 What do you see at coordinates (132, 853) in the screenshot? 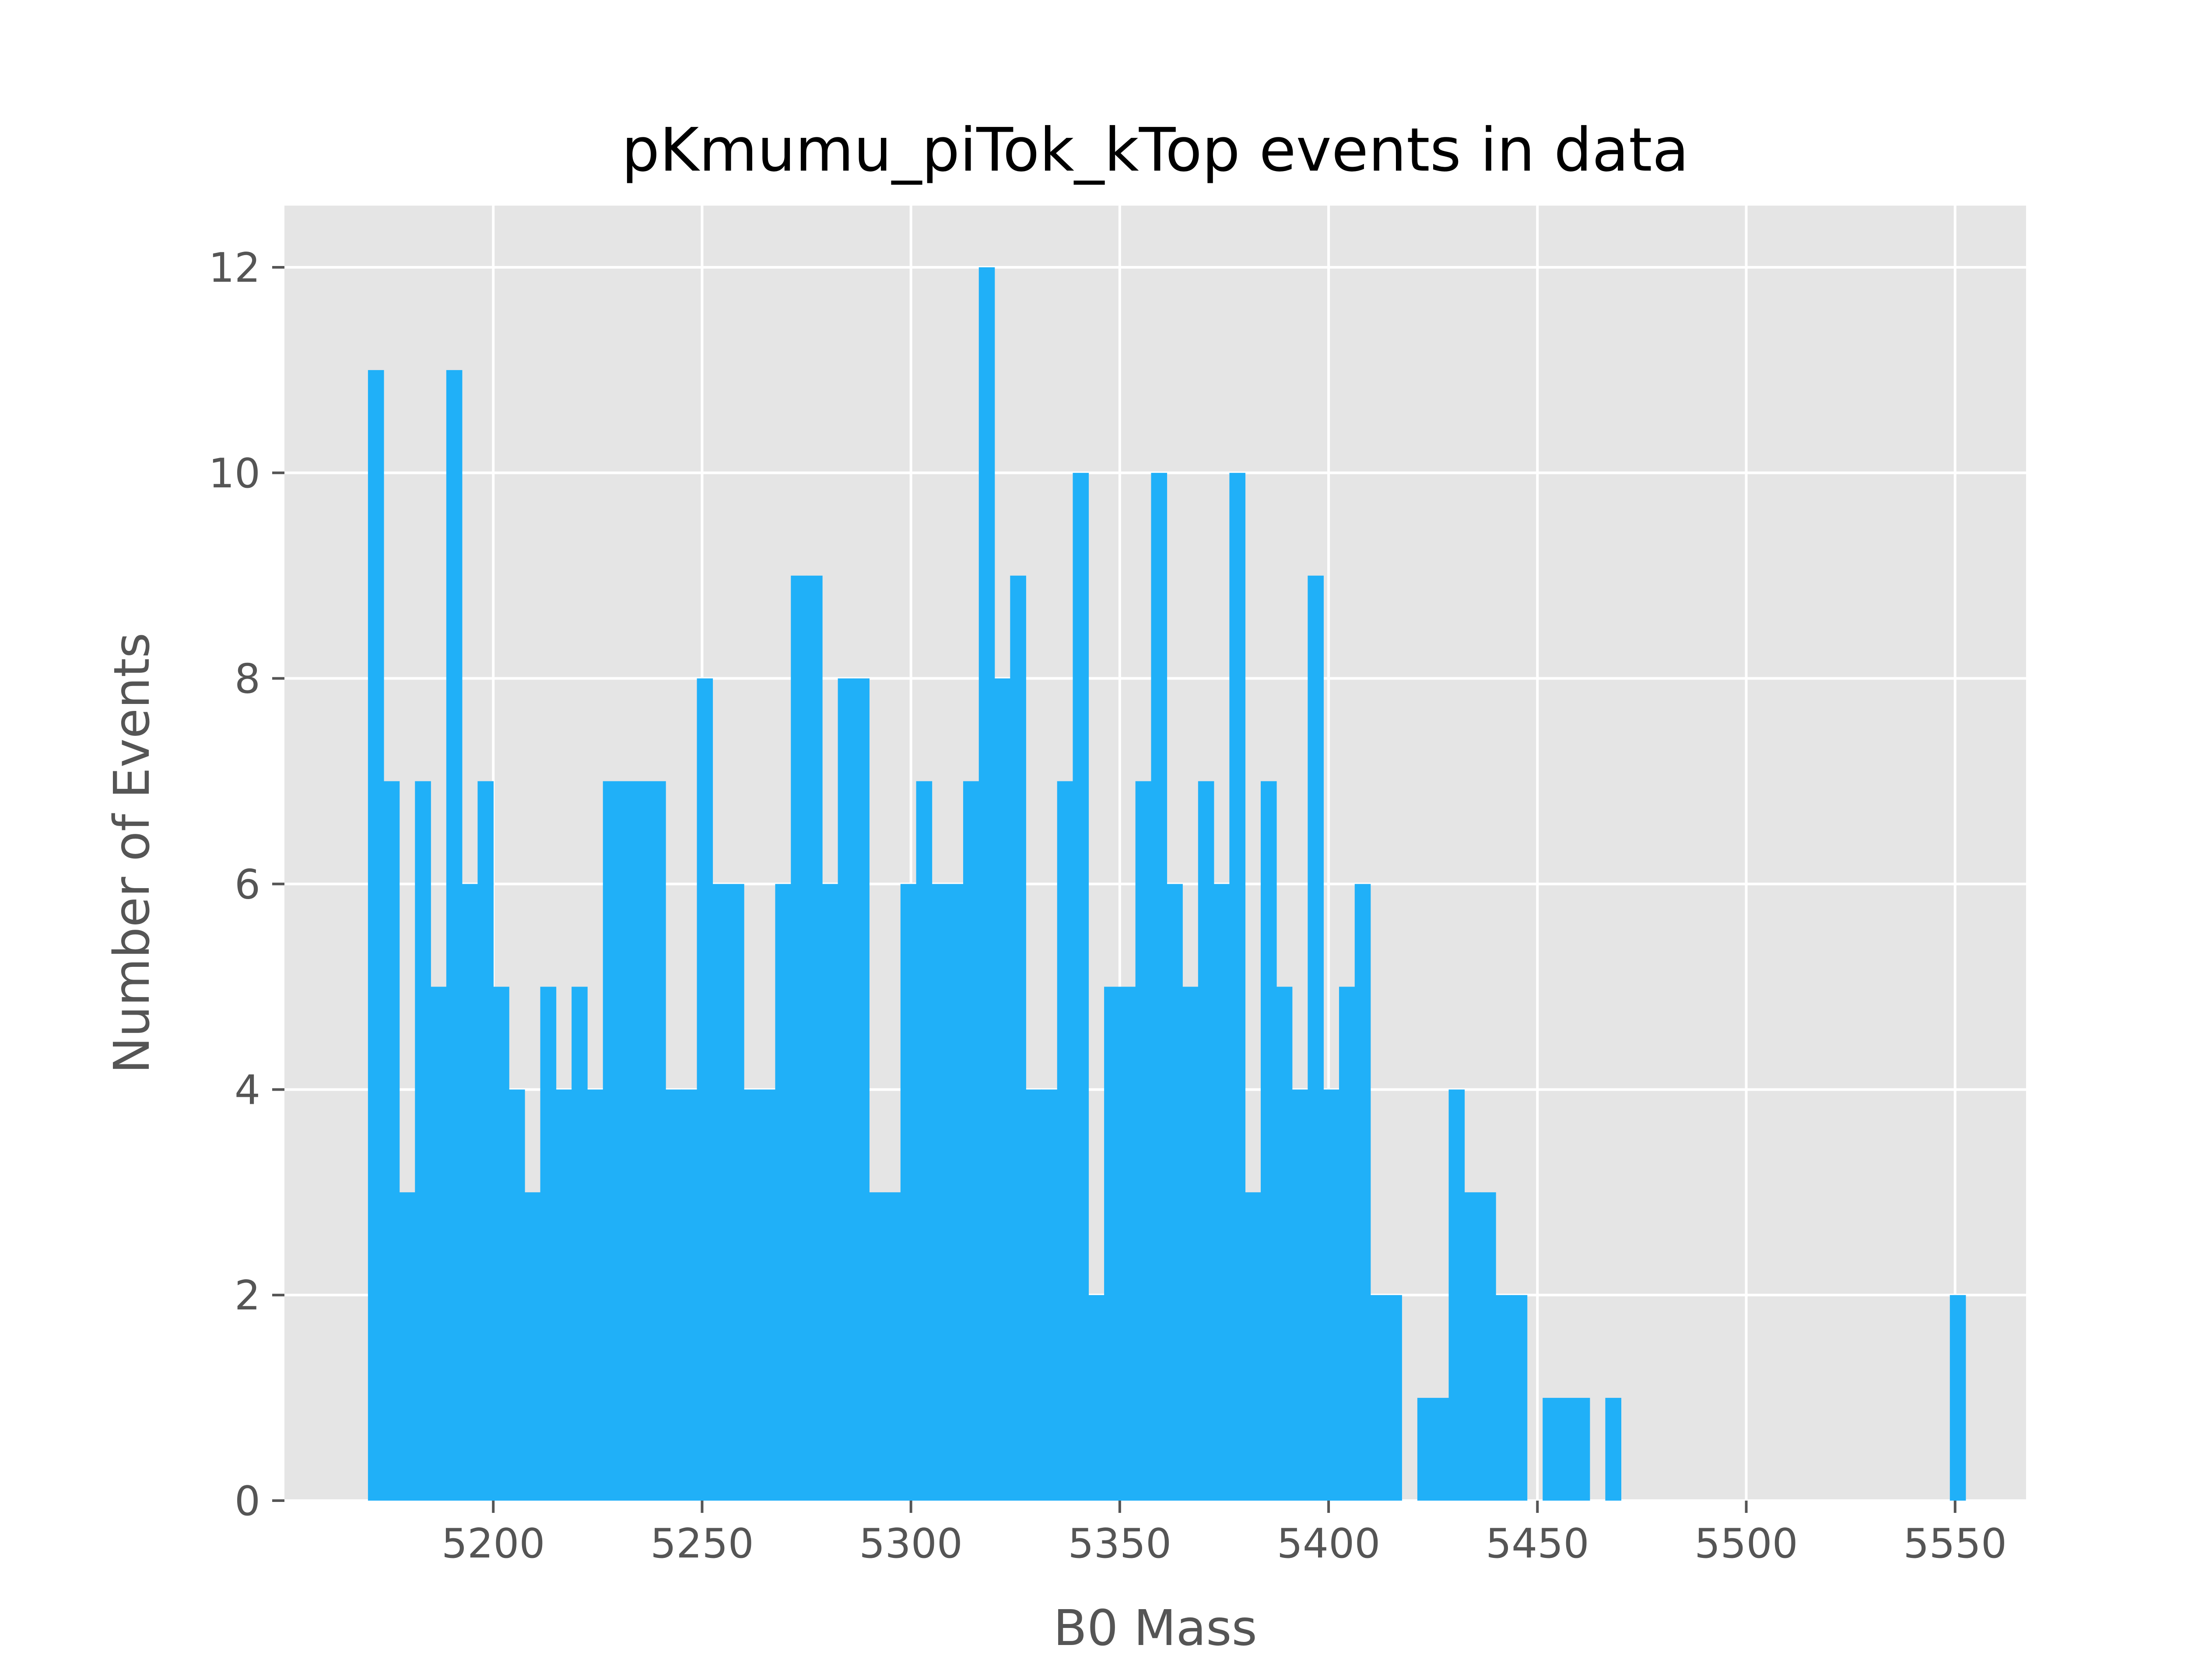
I see `y-axis-label: Number of Events` at bounding box center [132, 853].